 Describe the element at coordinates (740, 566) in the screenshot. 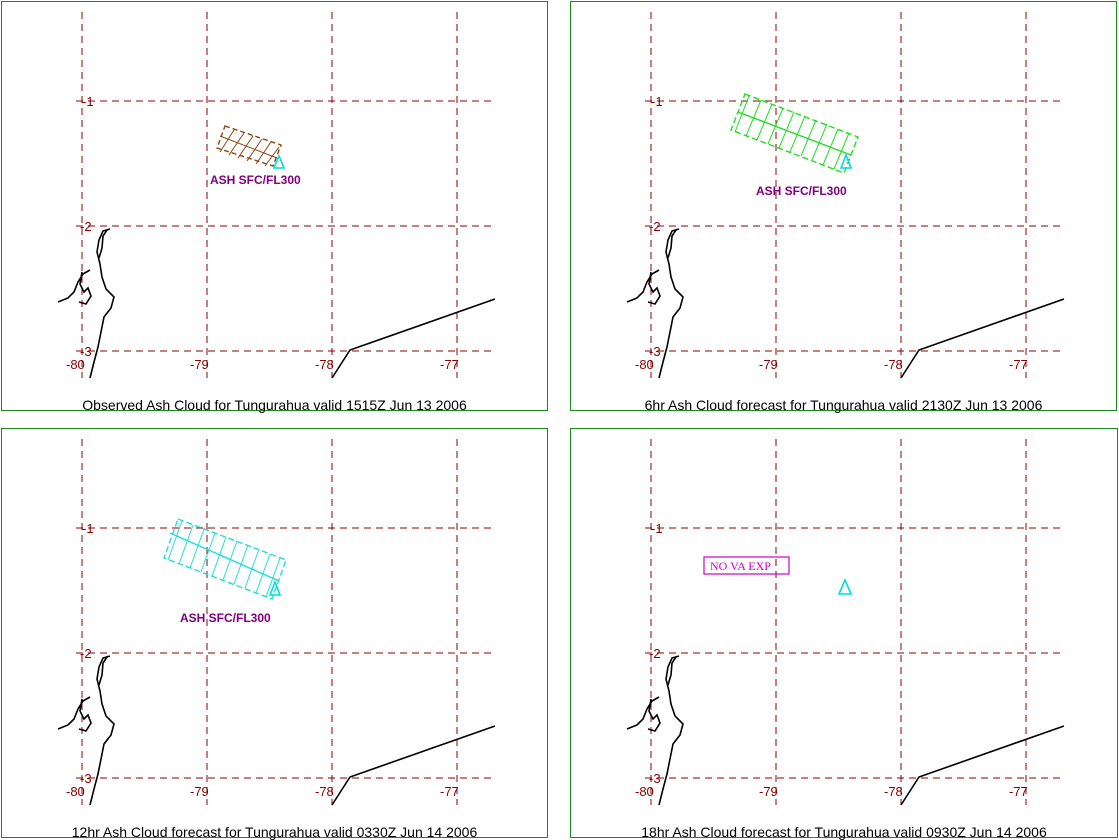

I see `no-va-label: NO VA EXP` at that location.